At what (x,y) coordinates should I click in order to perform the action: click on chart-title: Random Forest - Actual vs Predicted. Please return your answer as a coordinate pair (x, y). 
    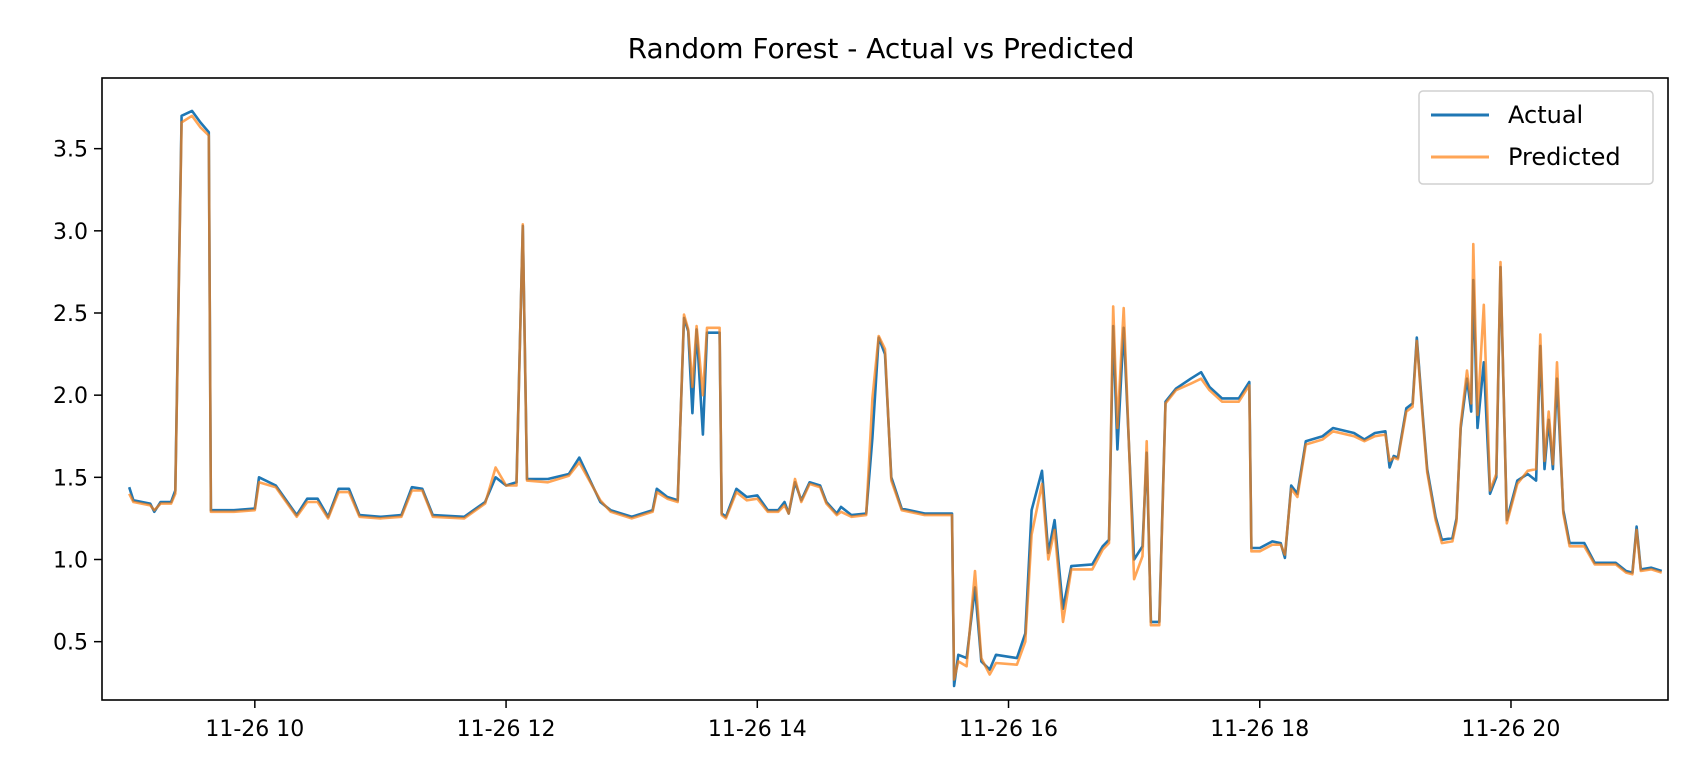
    Looking at the image, I should click on (881, 48).